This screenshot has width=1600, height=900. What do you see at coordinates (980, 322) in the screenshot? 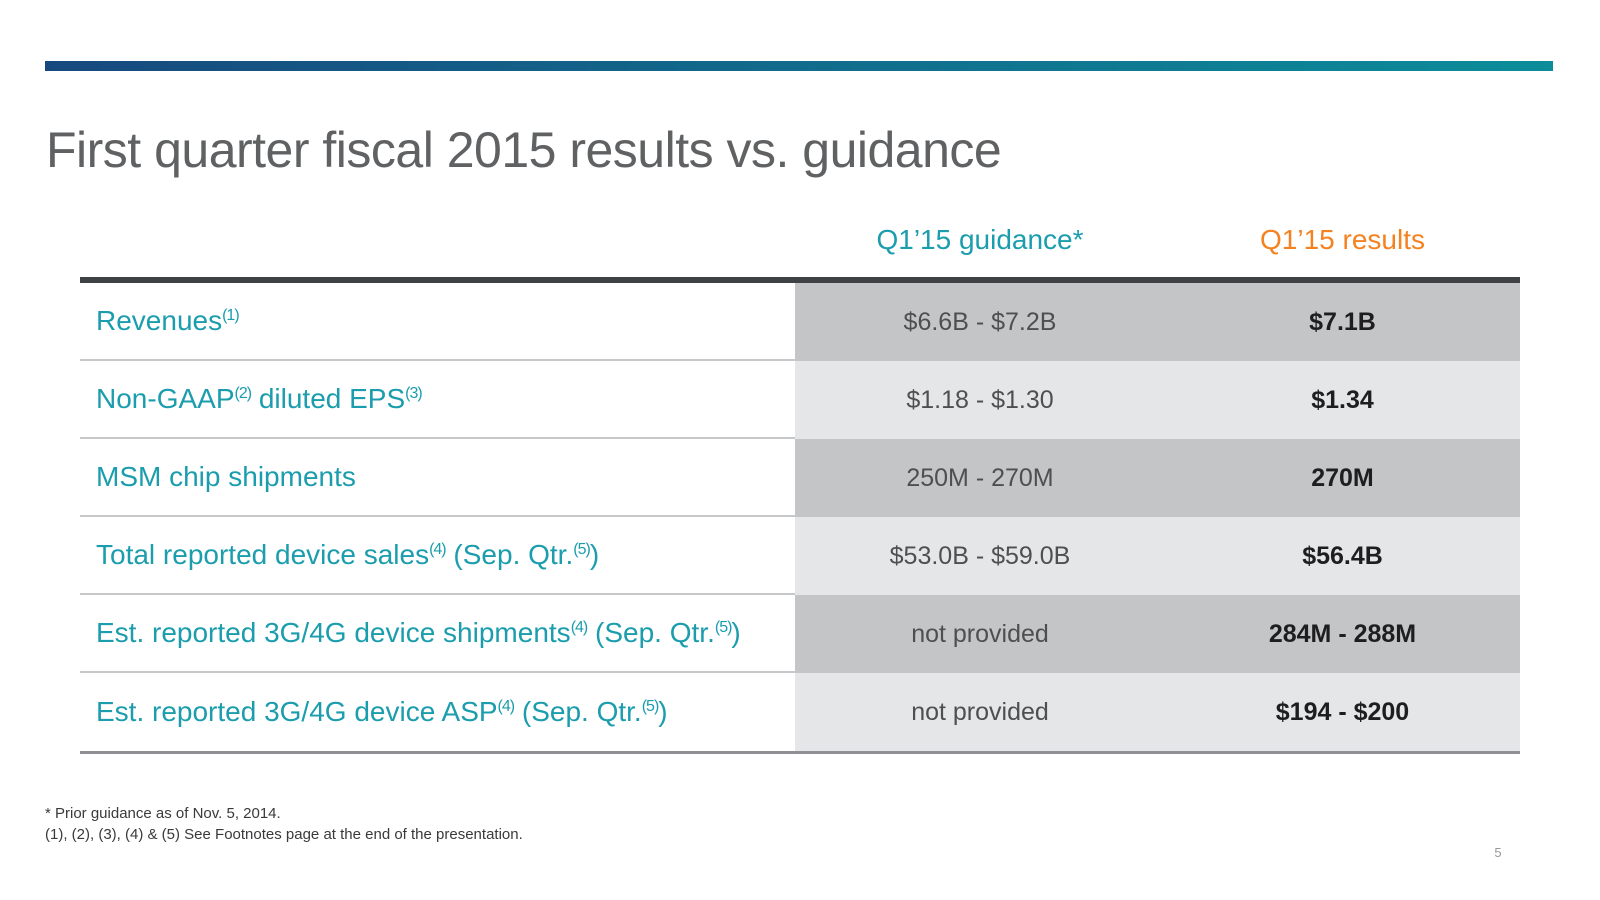
I see `guidance-value: $6.6B - $7.2B` at bounding box center [980, 322].